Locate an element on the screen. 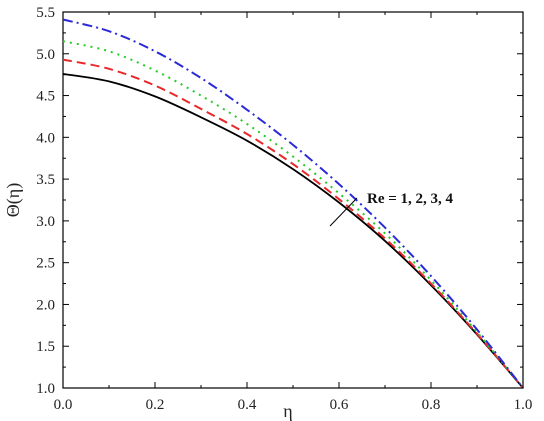 The width and height of the screenshot is (544, 421). y-tick-label: 3.0 is located at coordinates (45, 222).